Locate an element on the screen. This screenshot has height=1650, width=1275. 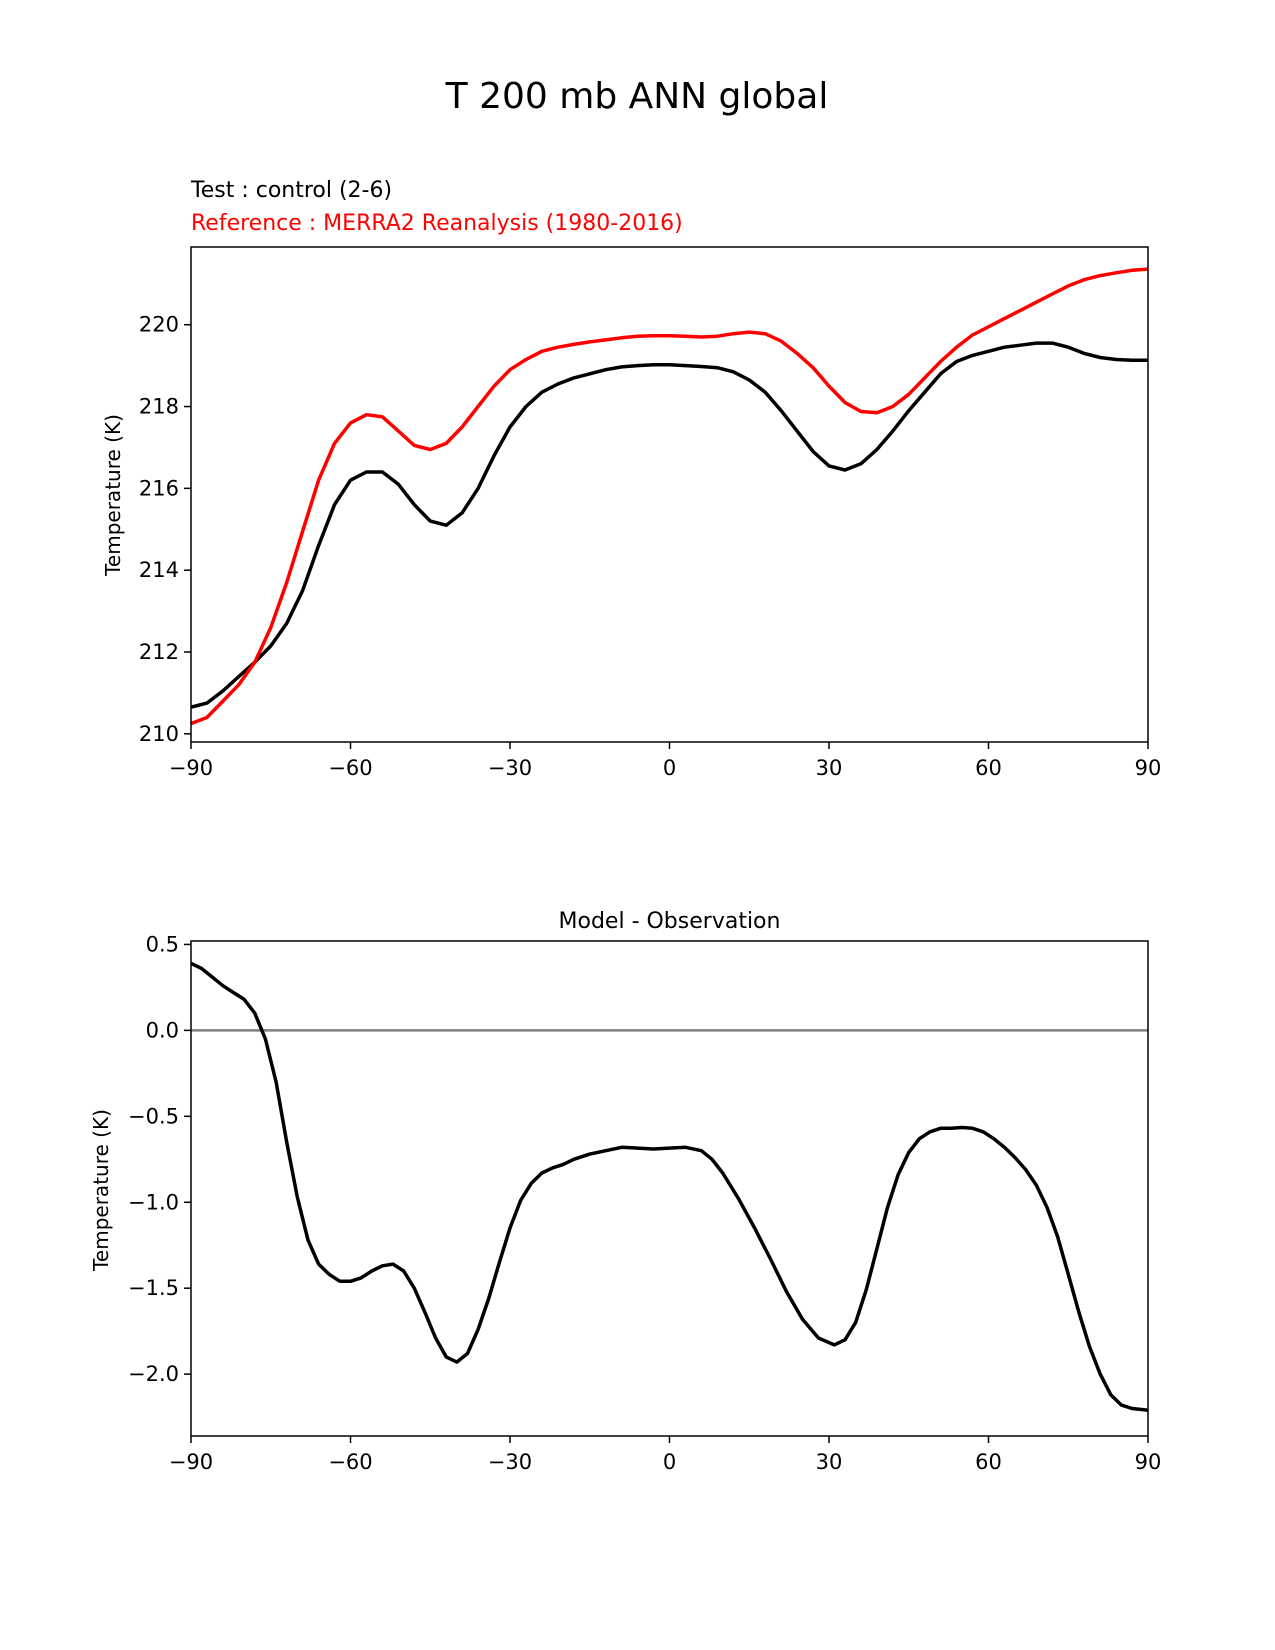
y-tick-label: 220 is located at coordinates (159, 325).